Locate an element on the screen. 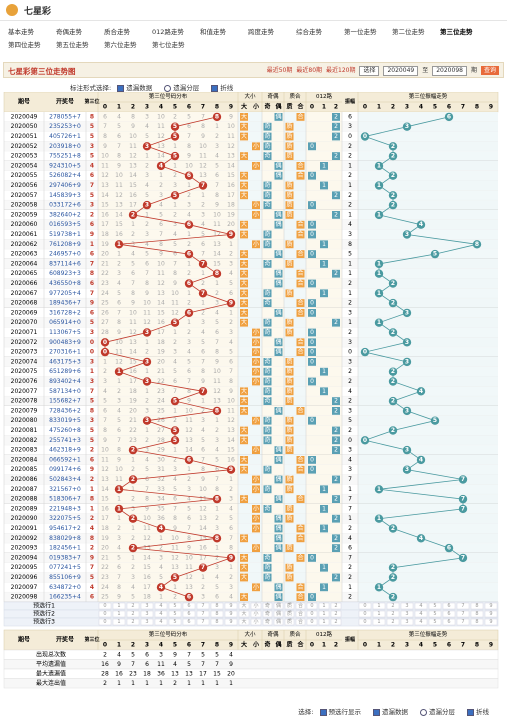 The image size is (507, 723). road-label: 2 is located at coordinates (336, 322).